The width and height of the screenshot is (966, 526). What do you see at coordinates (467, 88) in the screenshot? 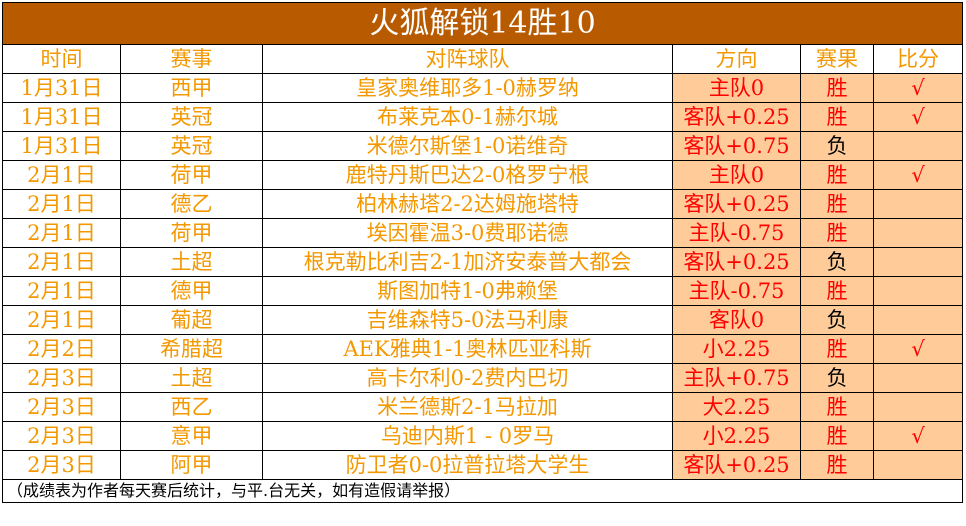
I see `match-cell: 皇家奥维耶多1-0赫罗纳` at bounding box center [467, 88].